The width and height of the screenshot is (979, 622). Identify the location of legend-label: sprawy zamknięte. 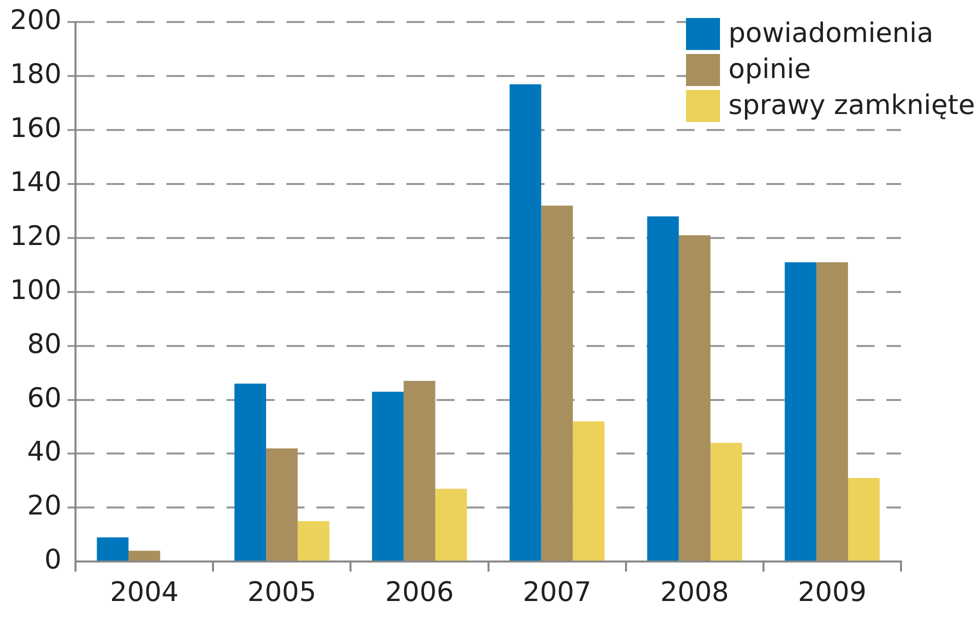
(851, 106).